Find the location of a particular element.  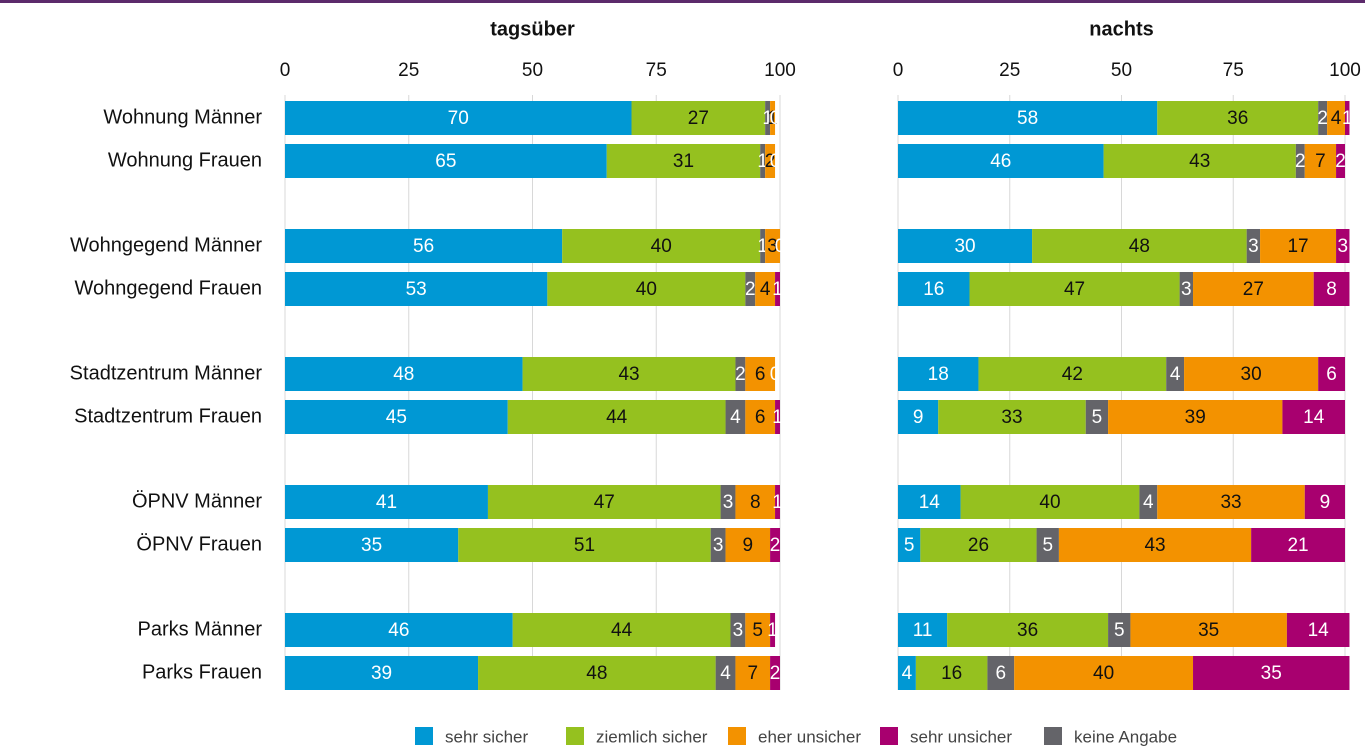

category-label: Wohngegend Männer is located at coordinates (166, 245).